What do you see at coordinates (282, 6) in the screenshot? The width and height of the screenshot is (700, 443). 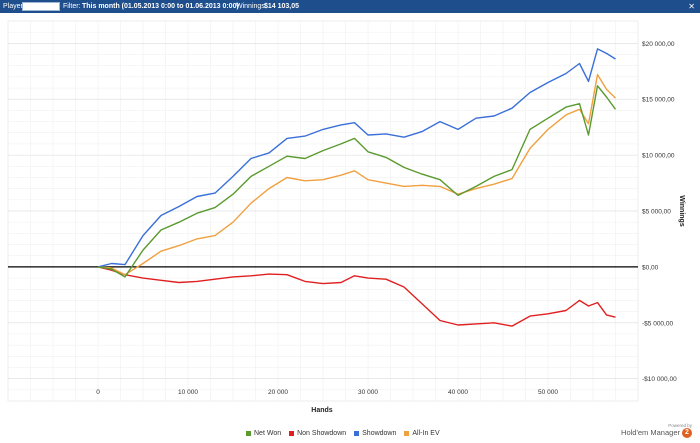 I see `winnings-value: $14 103,05` at bounding box center [282, 6].